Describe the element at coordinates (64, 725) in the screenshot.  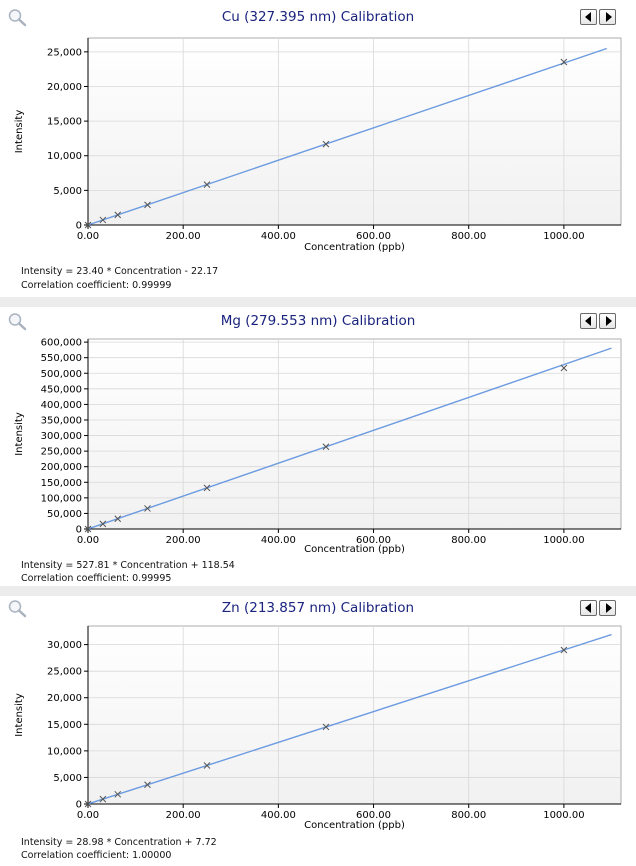
I see `y-tick-label: 15,000` at that location.